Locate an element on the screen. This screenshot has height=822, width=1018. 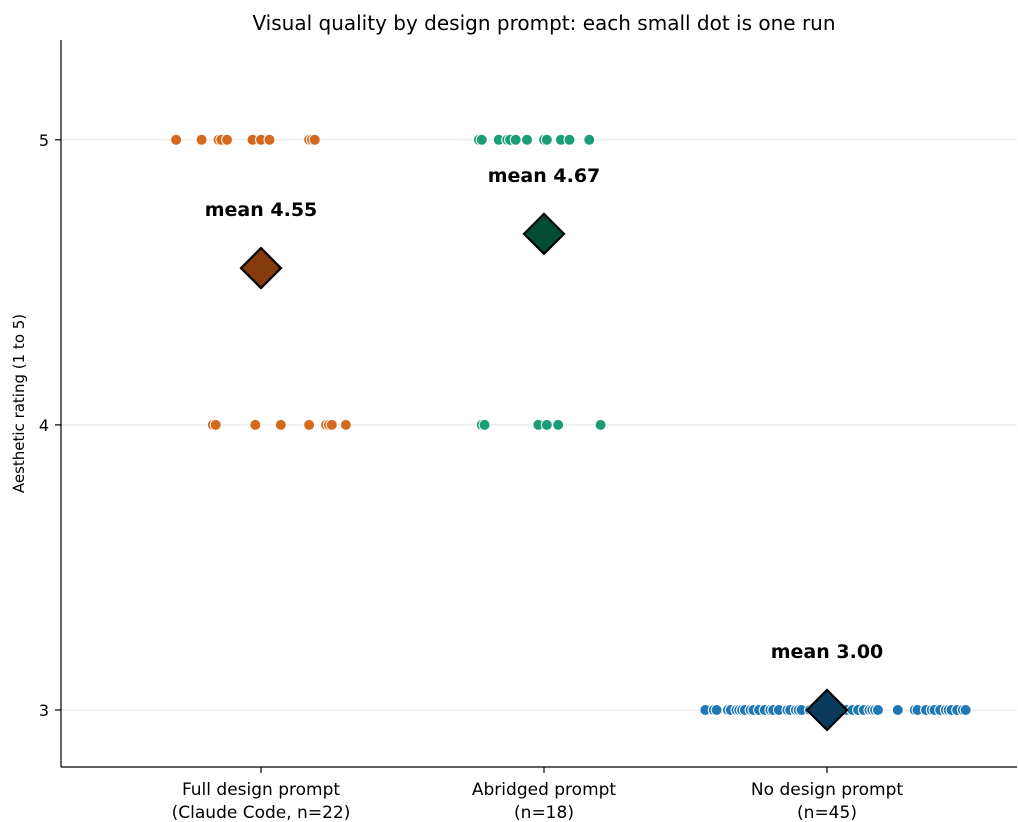
x-tick-label: Abridged prompt is located at coordinates (544, 790).